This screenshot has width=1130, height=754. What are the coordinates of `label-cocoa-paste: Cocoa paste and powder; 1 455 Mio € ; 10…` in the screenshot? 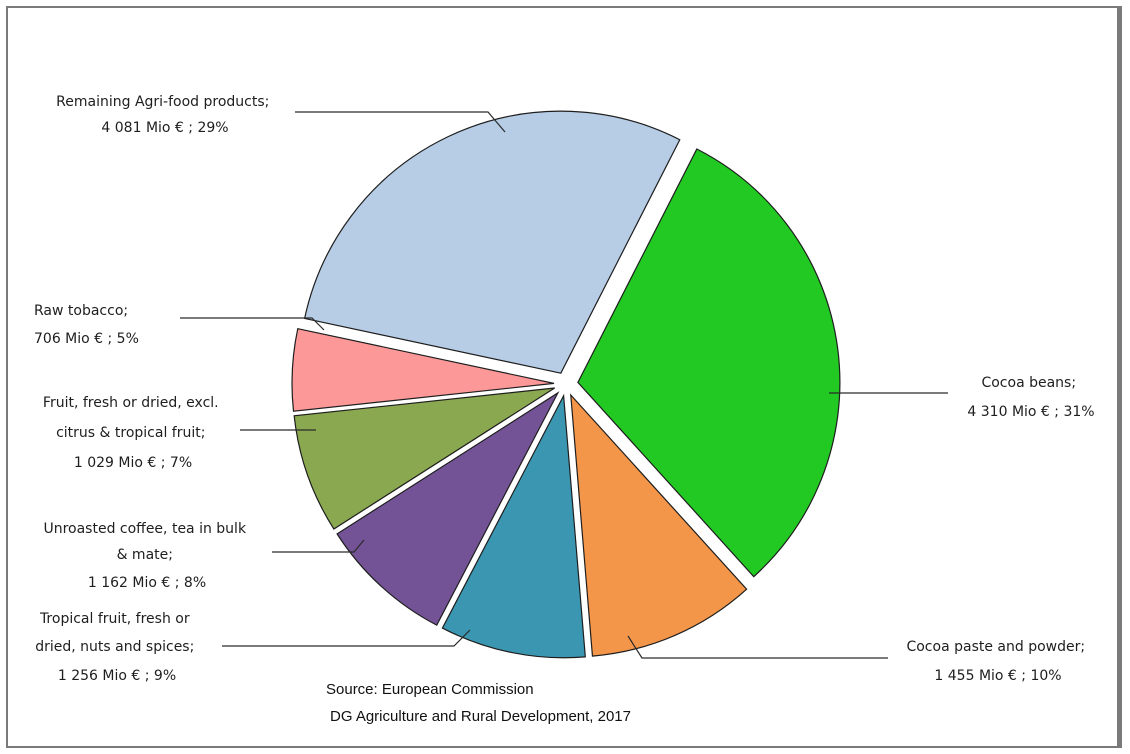 It's located at (997, 661).